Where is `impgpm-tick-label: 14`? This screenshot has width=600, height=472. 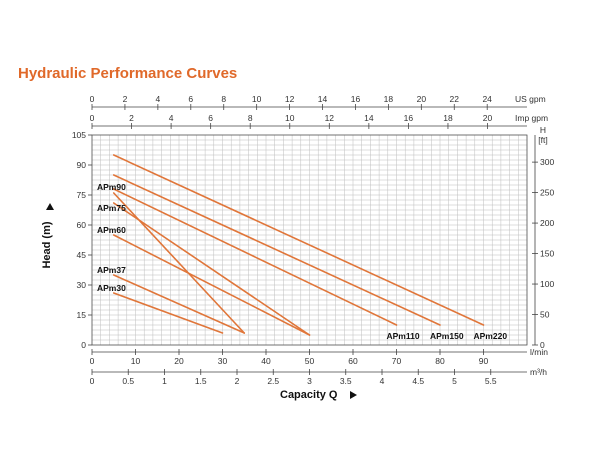
impgpm-tick-label: 14 is located at coordinates (369, 118).